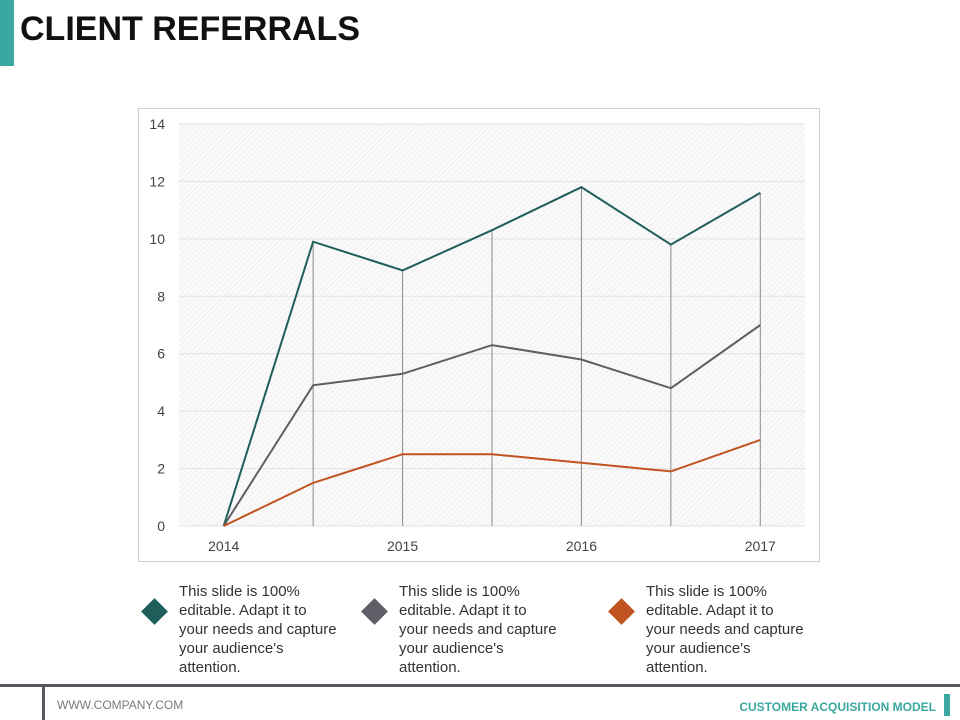 The image size is (960, 720). Describe the element at coordinates (161, 411) in the screenshot. I see `y-tick-label-4: 4` at that location.